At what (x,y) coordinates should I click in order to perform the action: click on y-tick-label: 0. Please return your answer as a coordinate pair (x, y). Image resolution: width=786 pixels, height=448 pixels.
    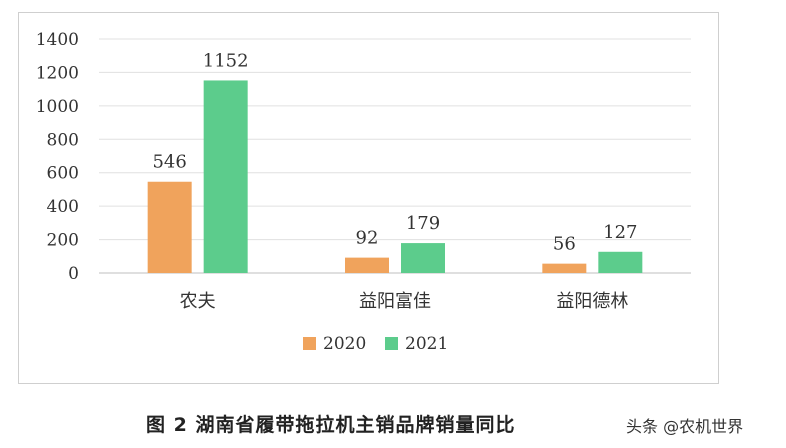
    Looking at the image, I should click on (73, 274).